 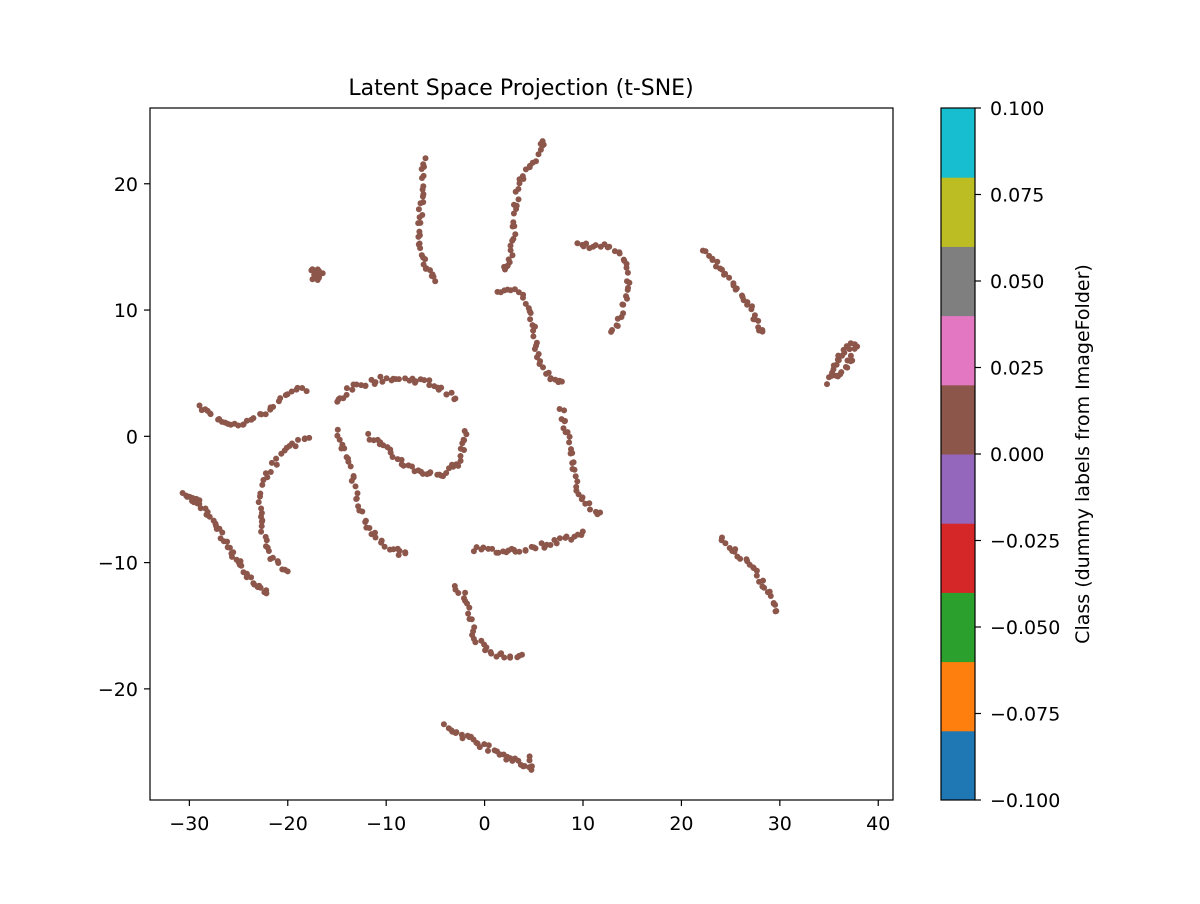 I want to click on x-tick-label: 40, so click(x=878, y=824).